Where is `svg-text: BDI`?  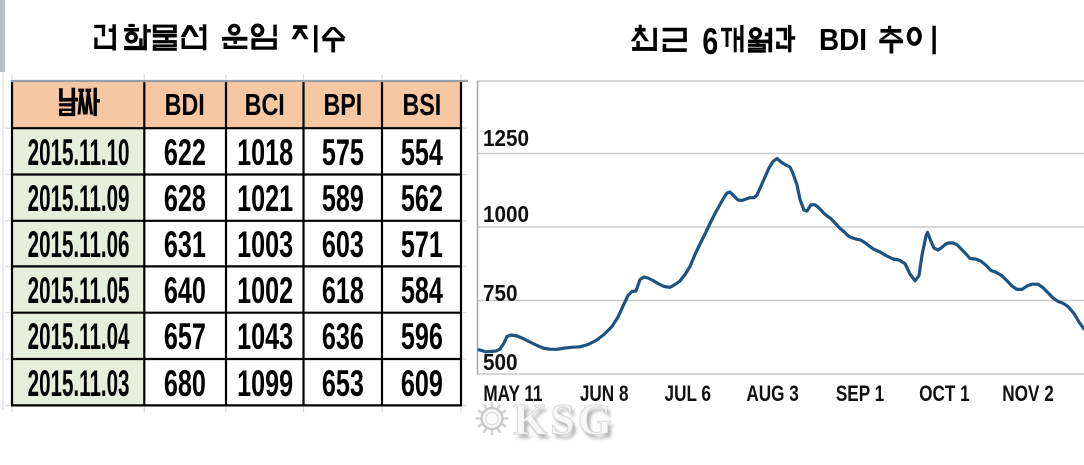
svg-text: BDI is located at coordinates (843, 39).